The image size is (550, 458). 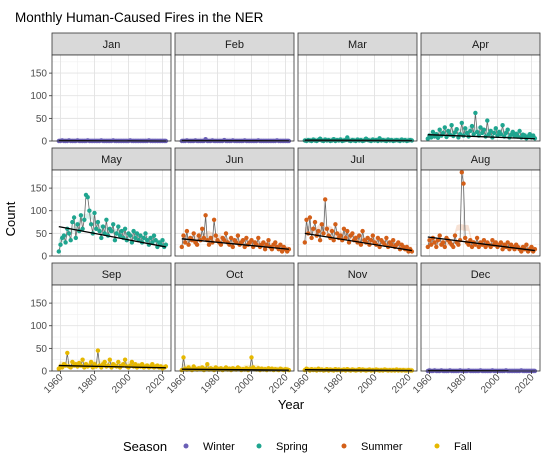 I want to click on facet-strip-label: Mar, so click(x=357, y=45).